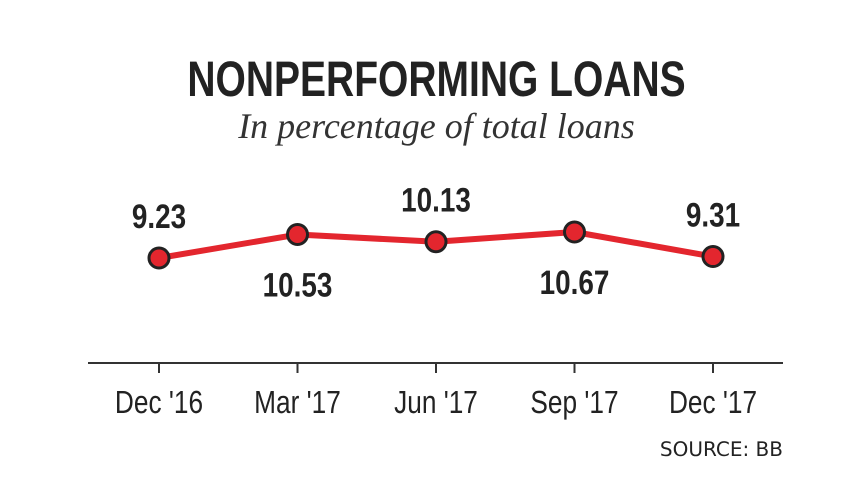 This screenshot has height=482, width=857. Describe the element at coordinates (713, 215) in the screenshot. I see `data-label: 9.31` at that location.